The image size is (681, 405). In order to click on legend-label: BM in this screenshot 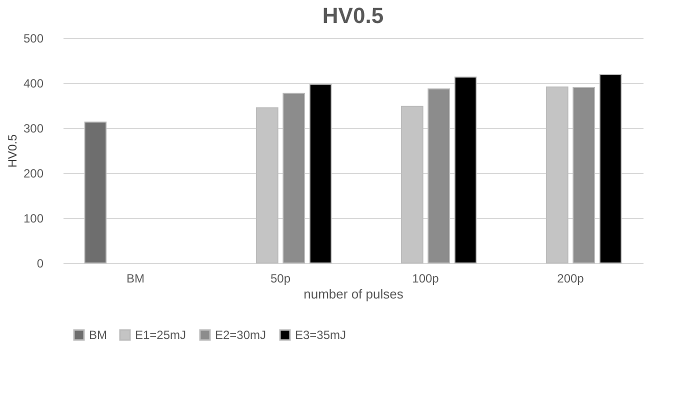, I will do `click(98, 335)`.